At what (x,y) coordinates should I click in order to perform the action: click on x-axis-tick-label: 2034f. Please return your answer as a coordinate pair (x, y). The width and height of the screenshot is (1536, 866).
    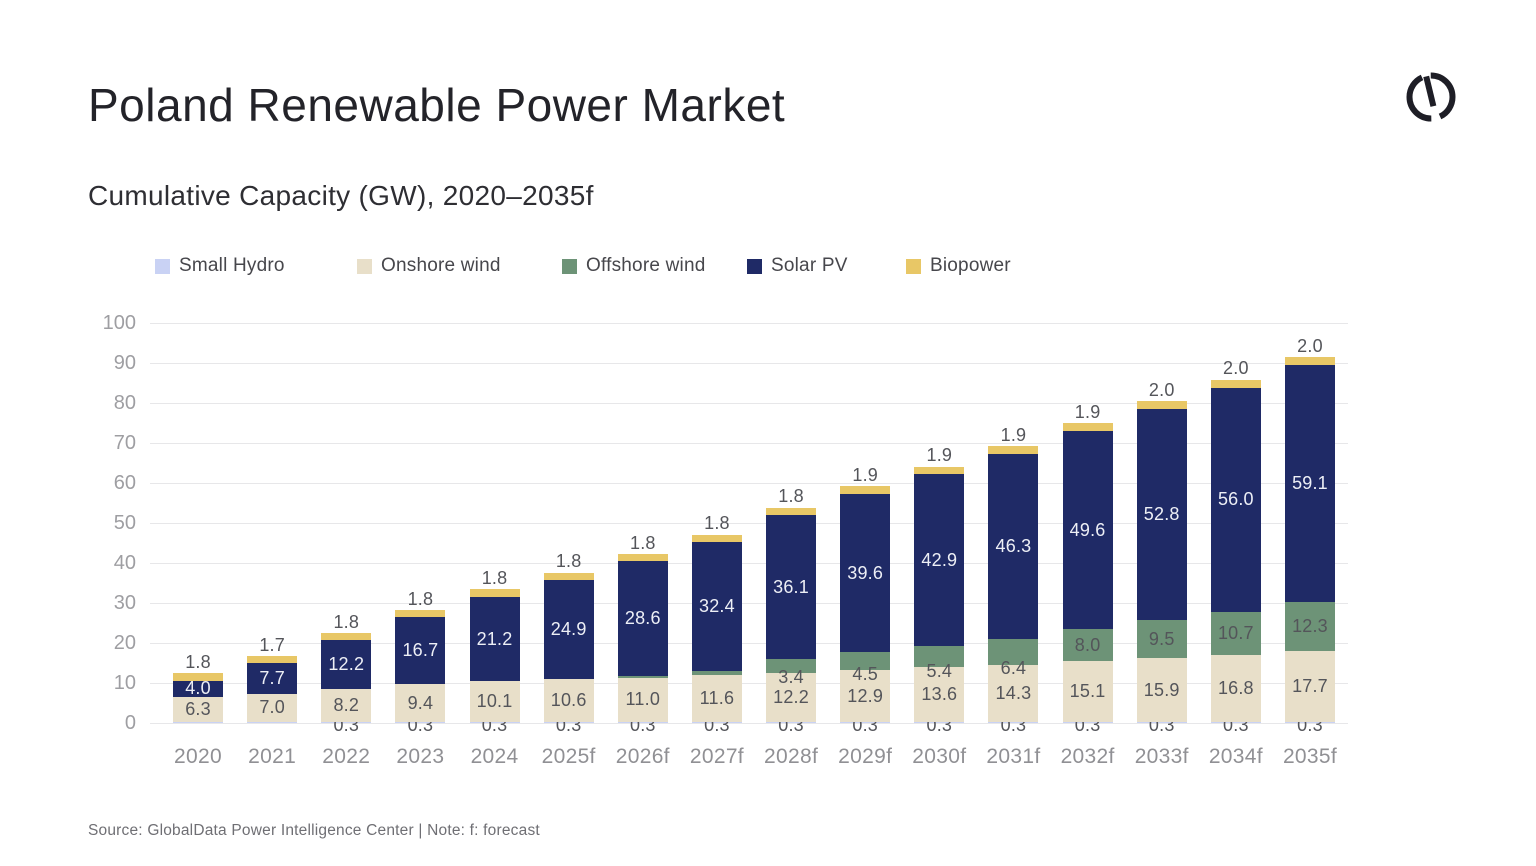
    Looking at the image, I should click on (1235, 756).